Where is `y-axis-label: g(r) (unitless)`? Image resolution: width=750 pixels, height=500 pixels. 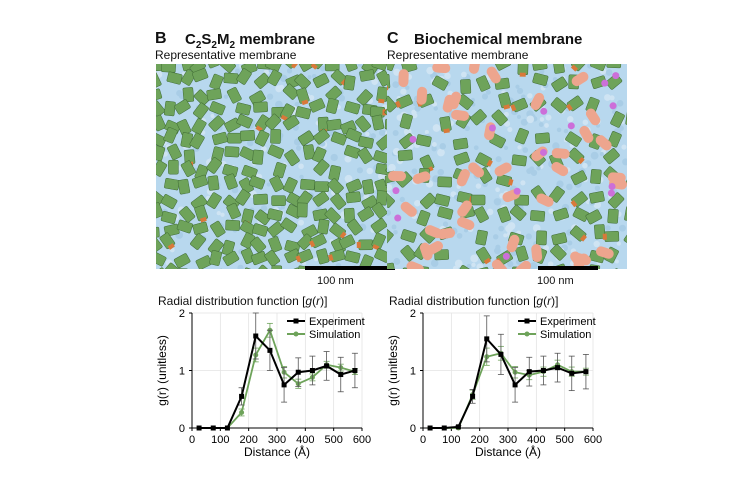
y-axis-label: g(r) (unitless) is located at coordinates (393, 370).